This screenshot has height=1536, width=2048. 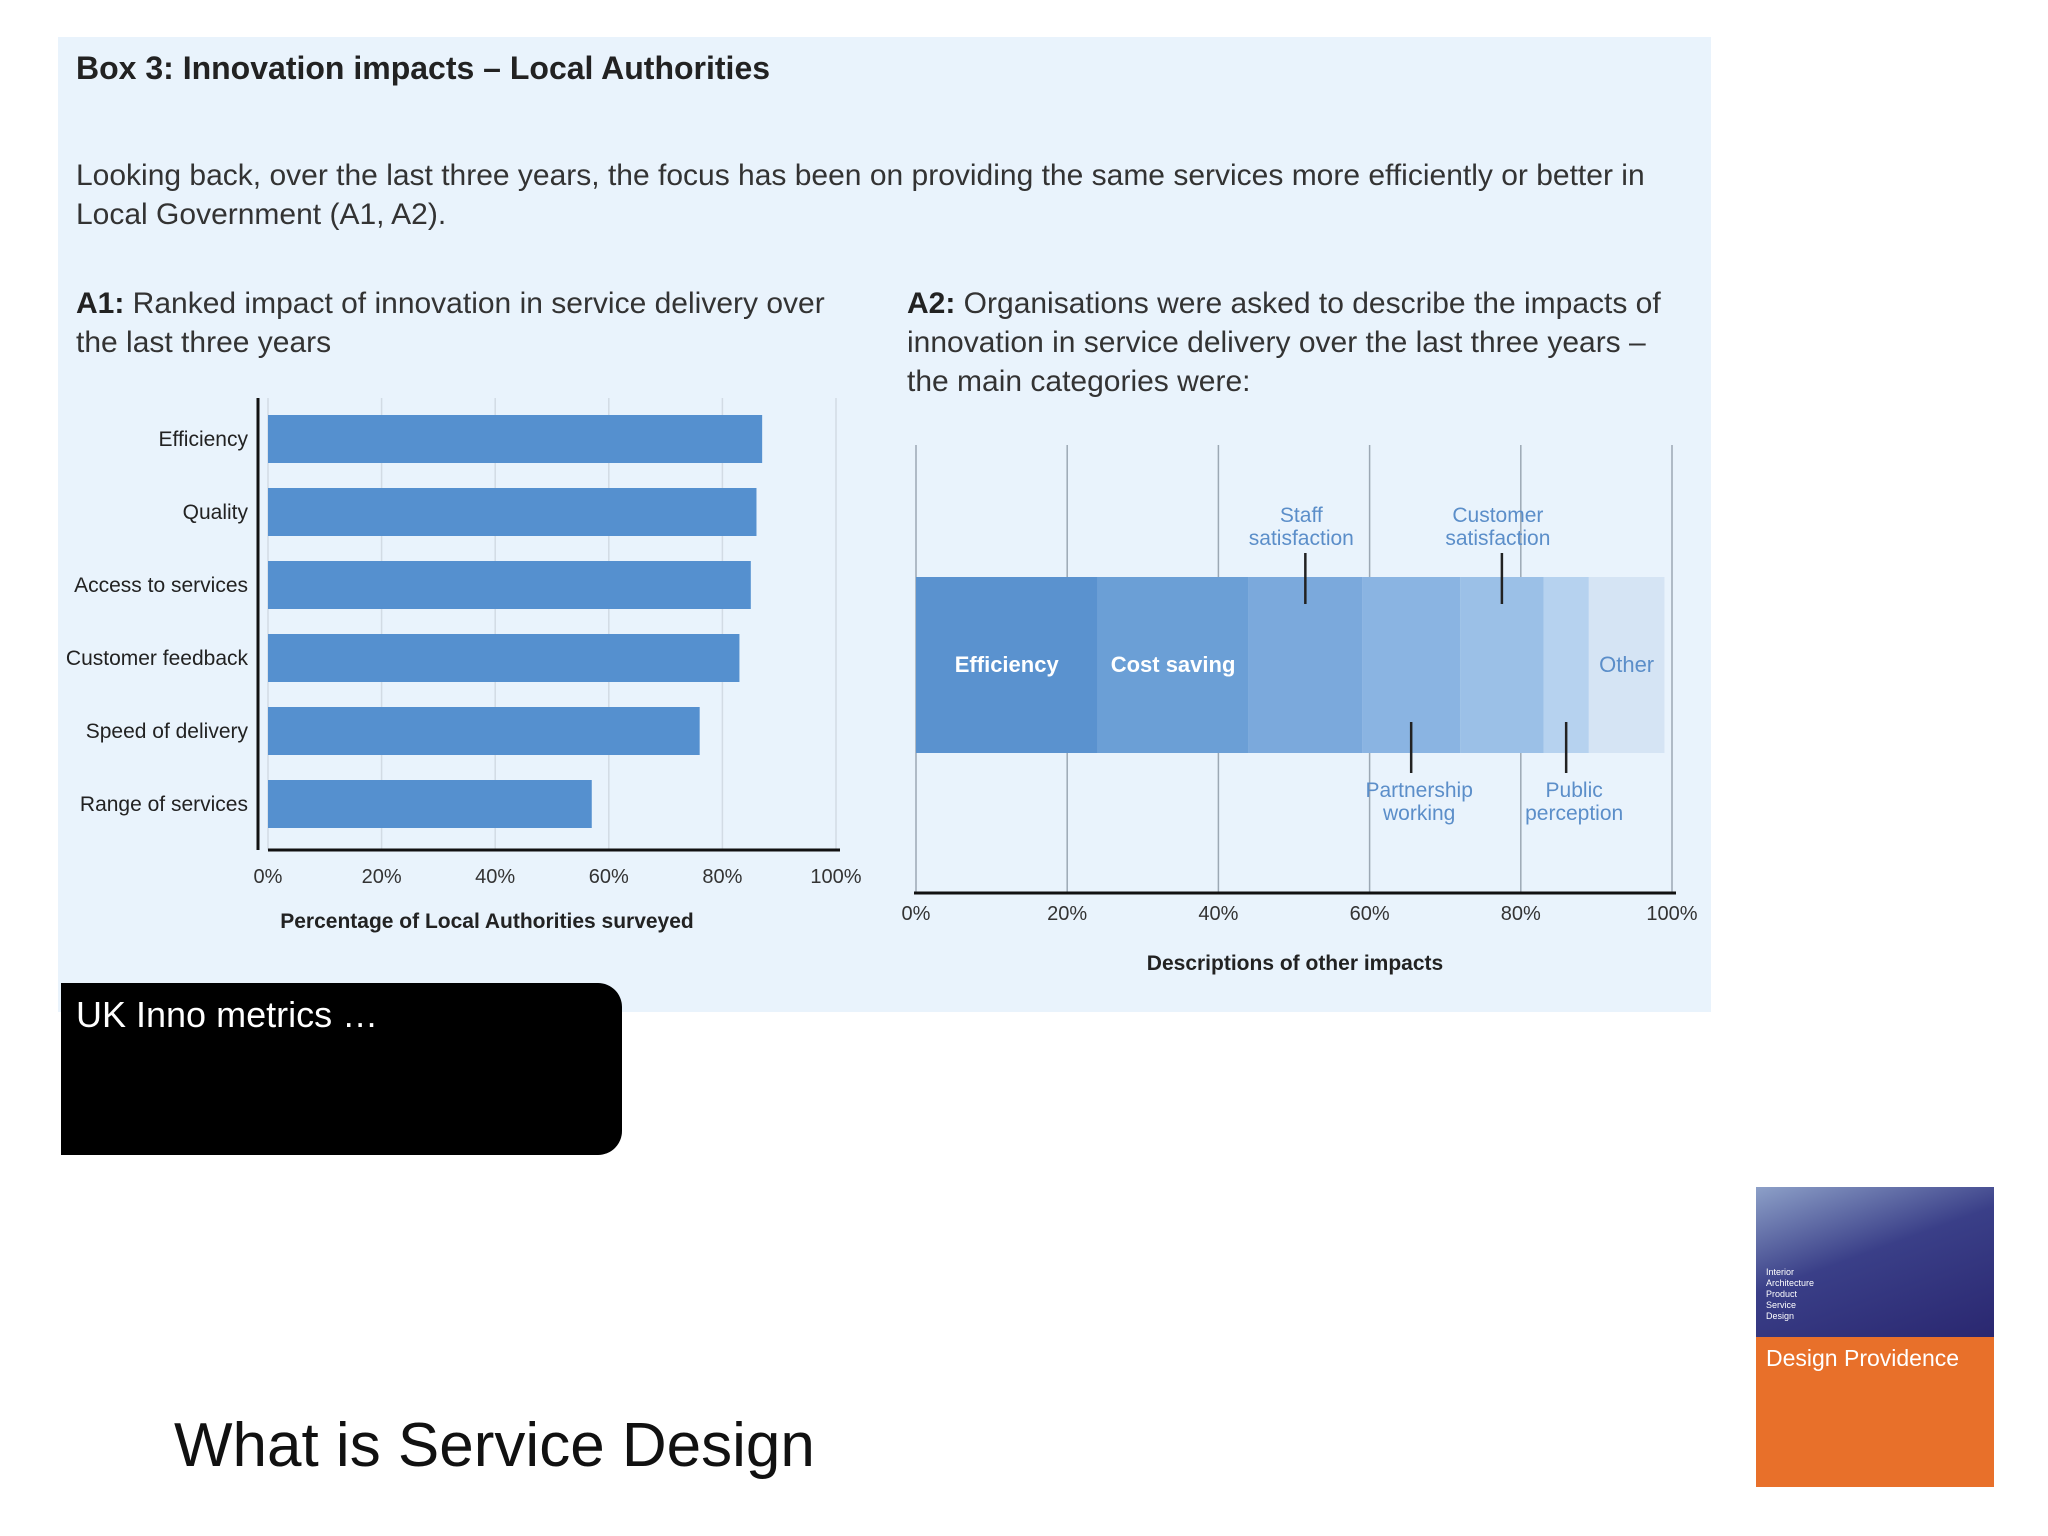 I want to click on caption-overlay-box, so click(x=341, y=1069).